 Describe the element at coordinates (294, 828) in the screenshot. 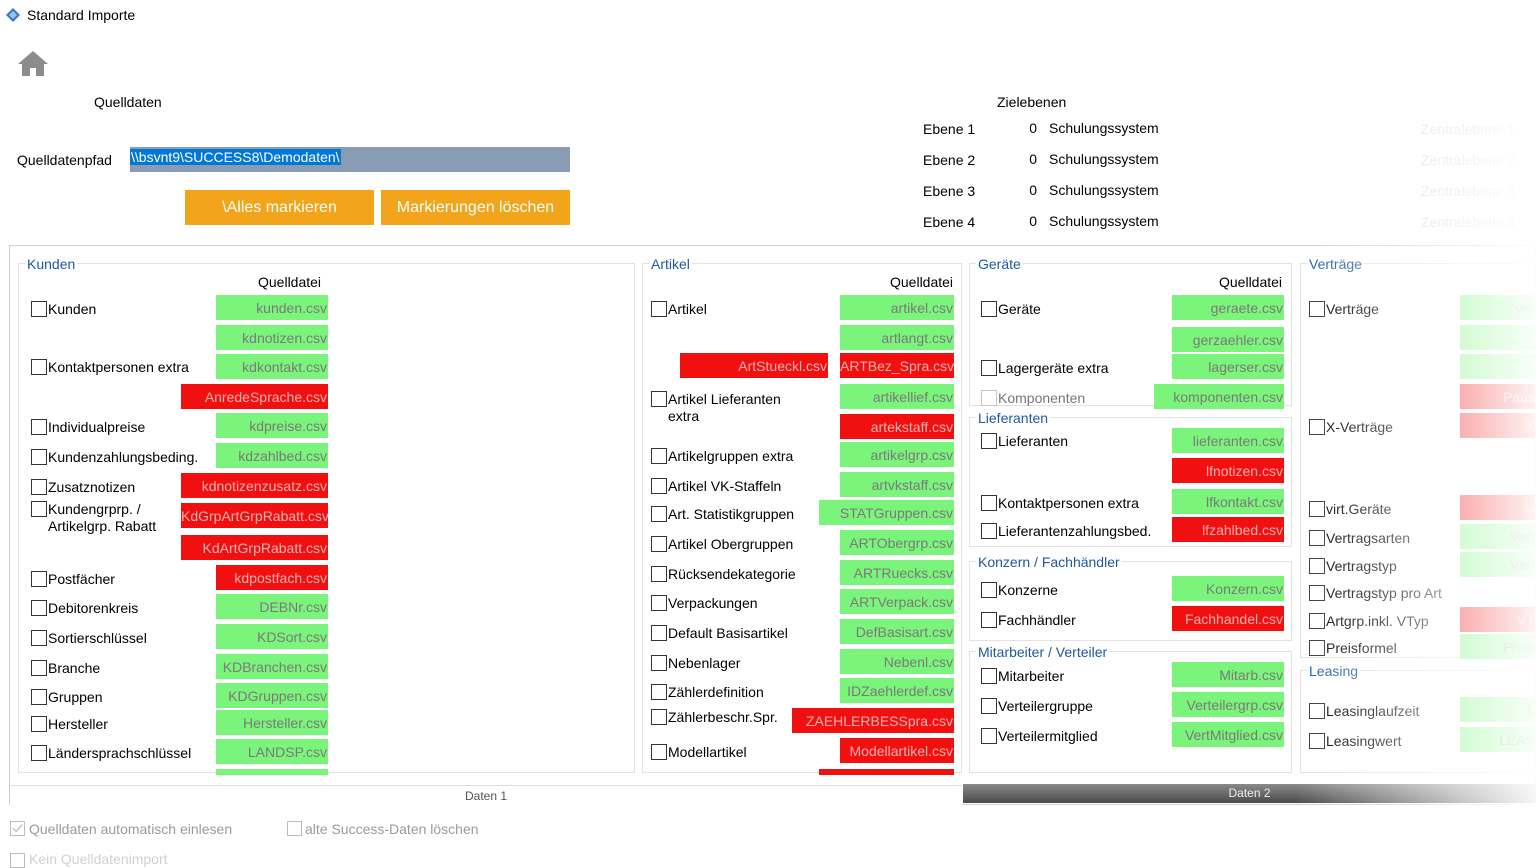

I see `delete-old-checkbox` at that location.